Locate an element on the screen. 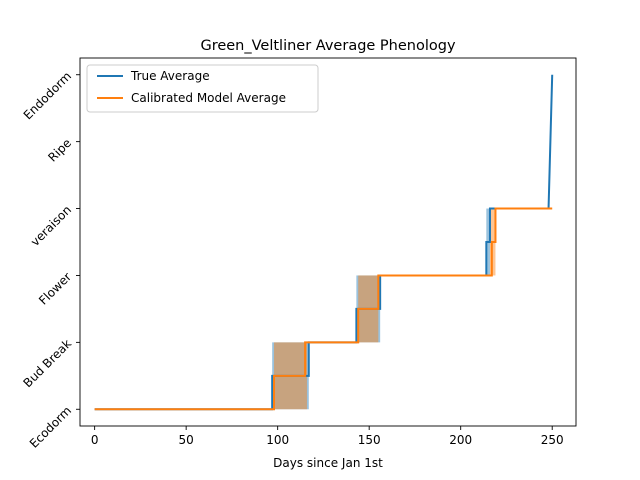 The width and height of the screenshot is (640, 480). x-tick-label: 100 is located at coordinates (277, 440).